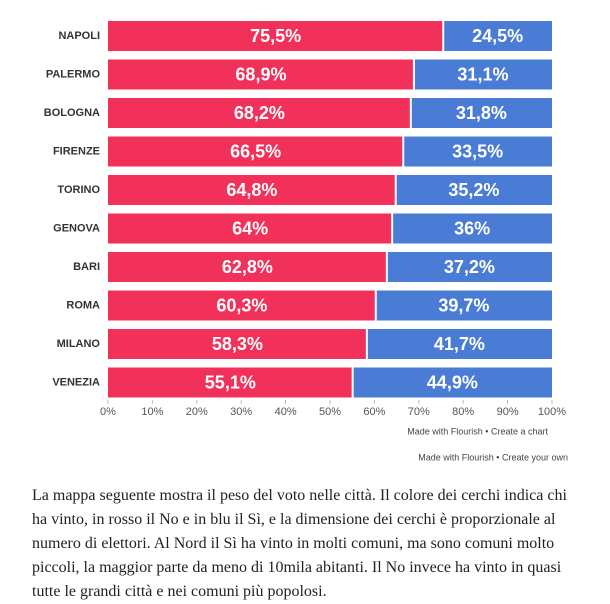  Describe the element at coordinates (76, 228) in the screenshot. I see `category-label: GENOVA` at that location.